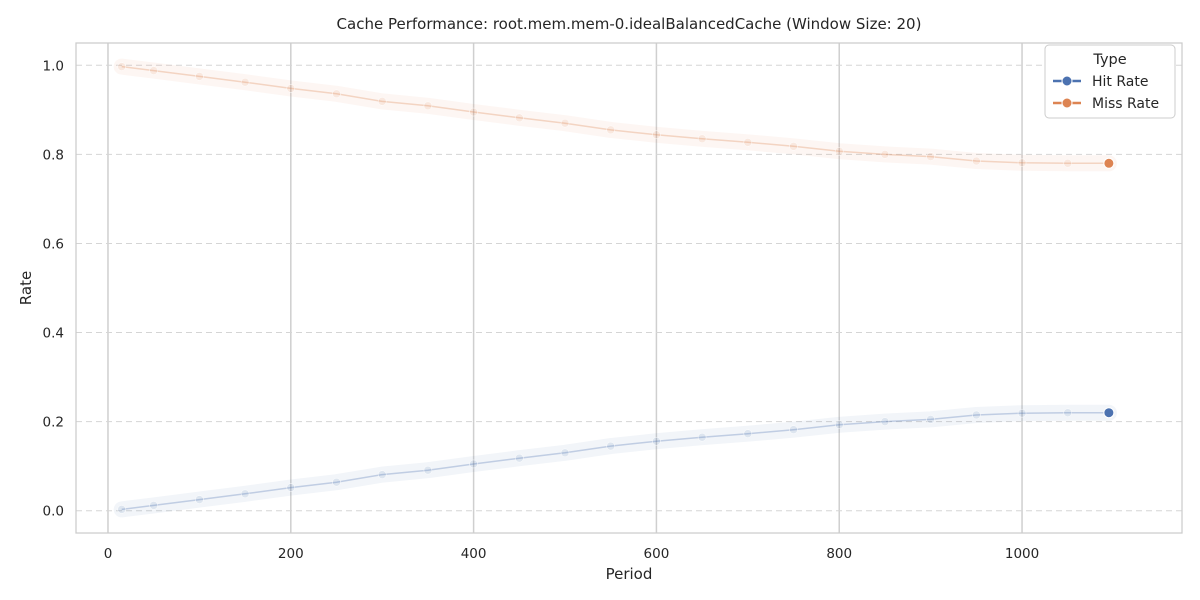  Describe the element at coordinates (108, 554) in the screenshot. I see `x-tick-label-0: 0` at that location.